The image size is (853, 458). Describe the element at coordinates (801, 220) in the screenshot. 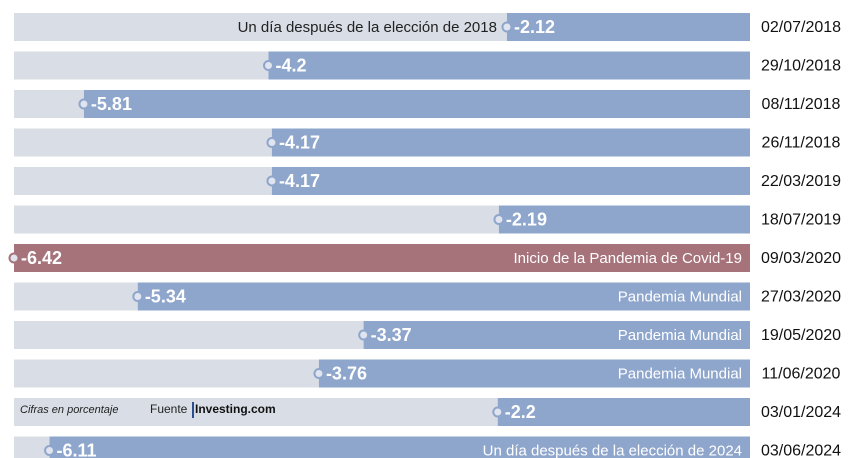

I see `date-label: 18/07/2019` at that location.